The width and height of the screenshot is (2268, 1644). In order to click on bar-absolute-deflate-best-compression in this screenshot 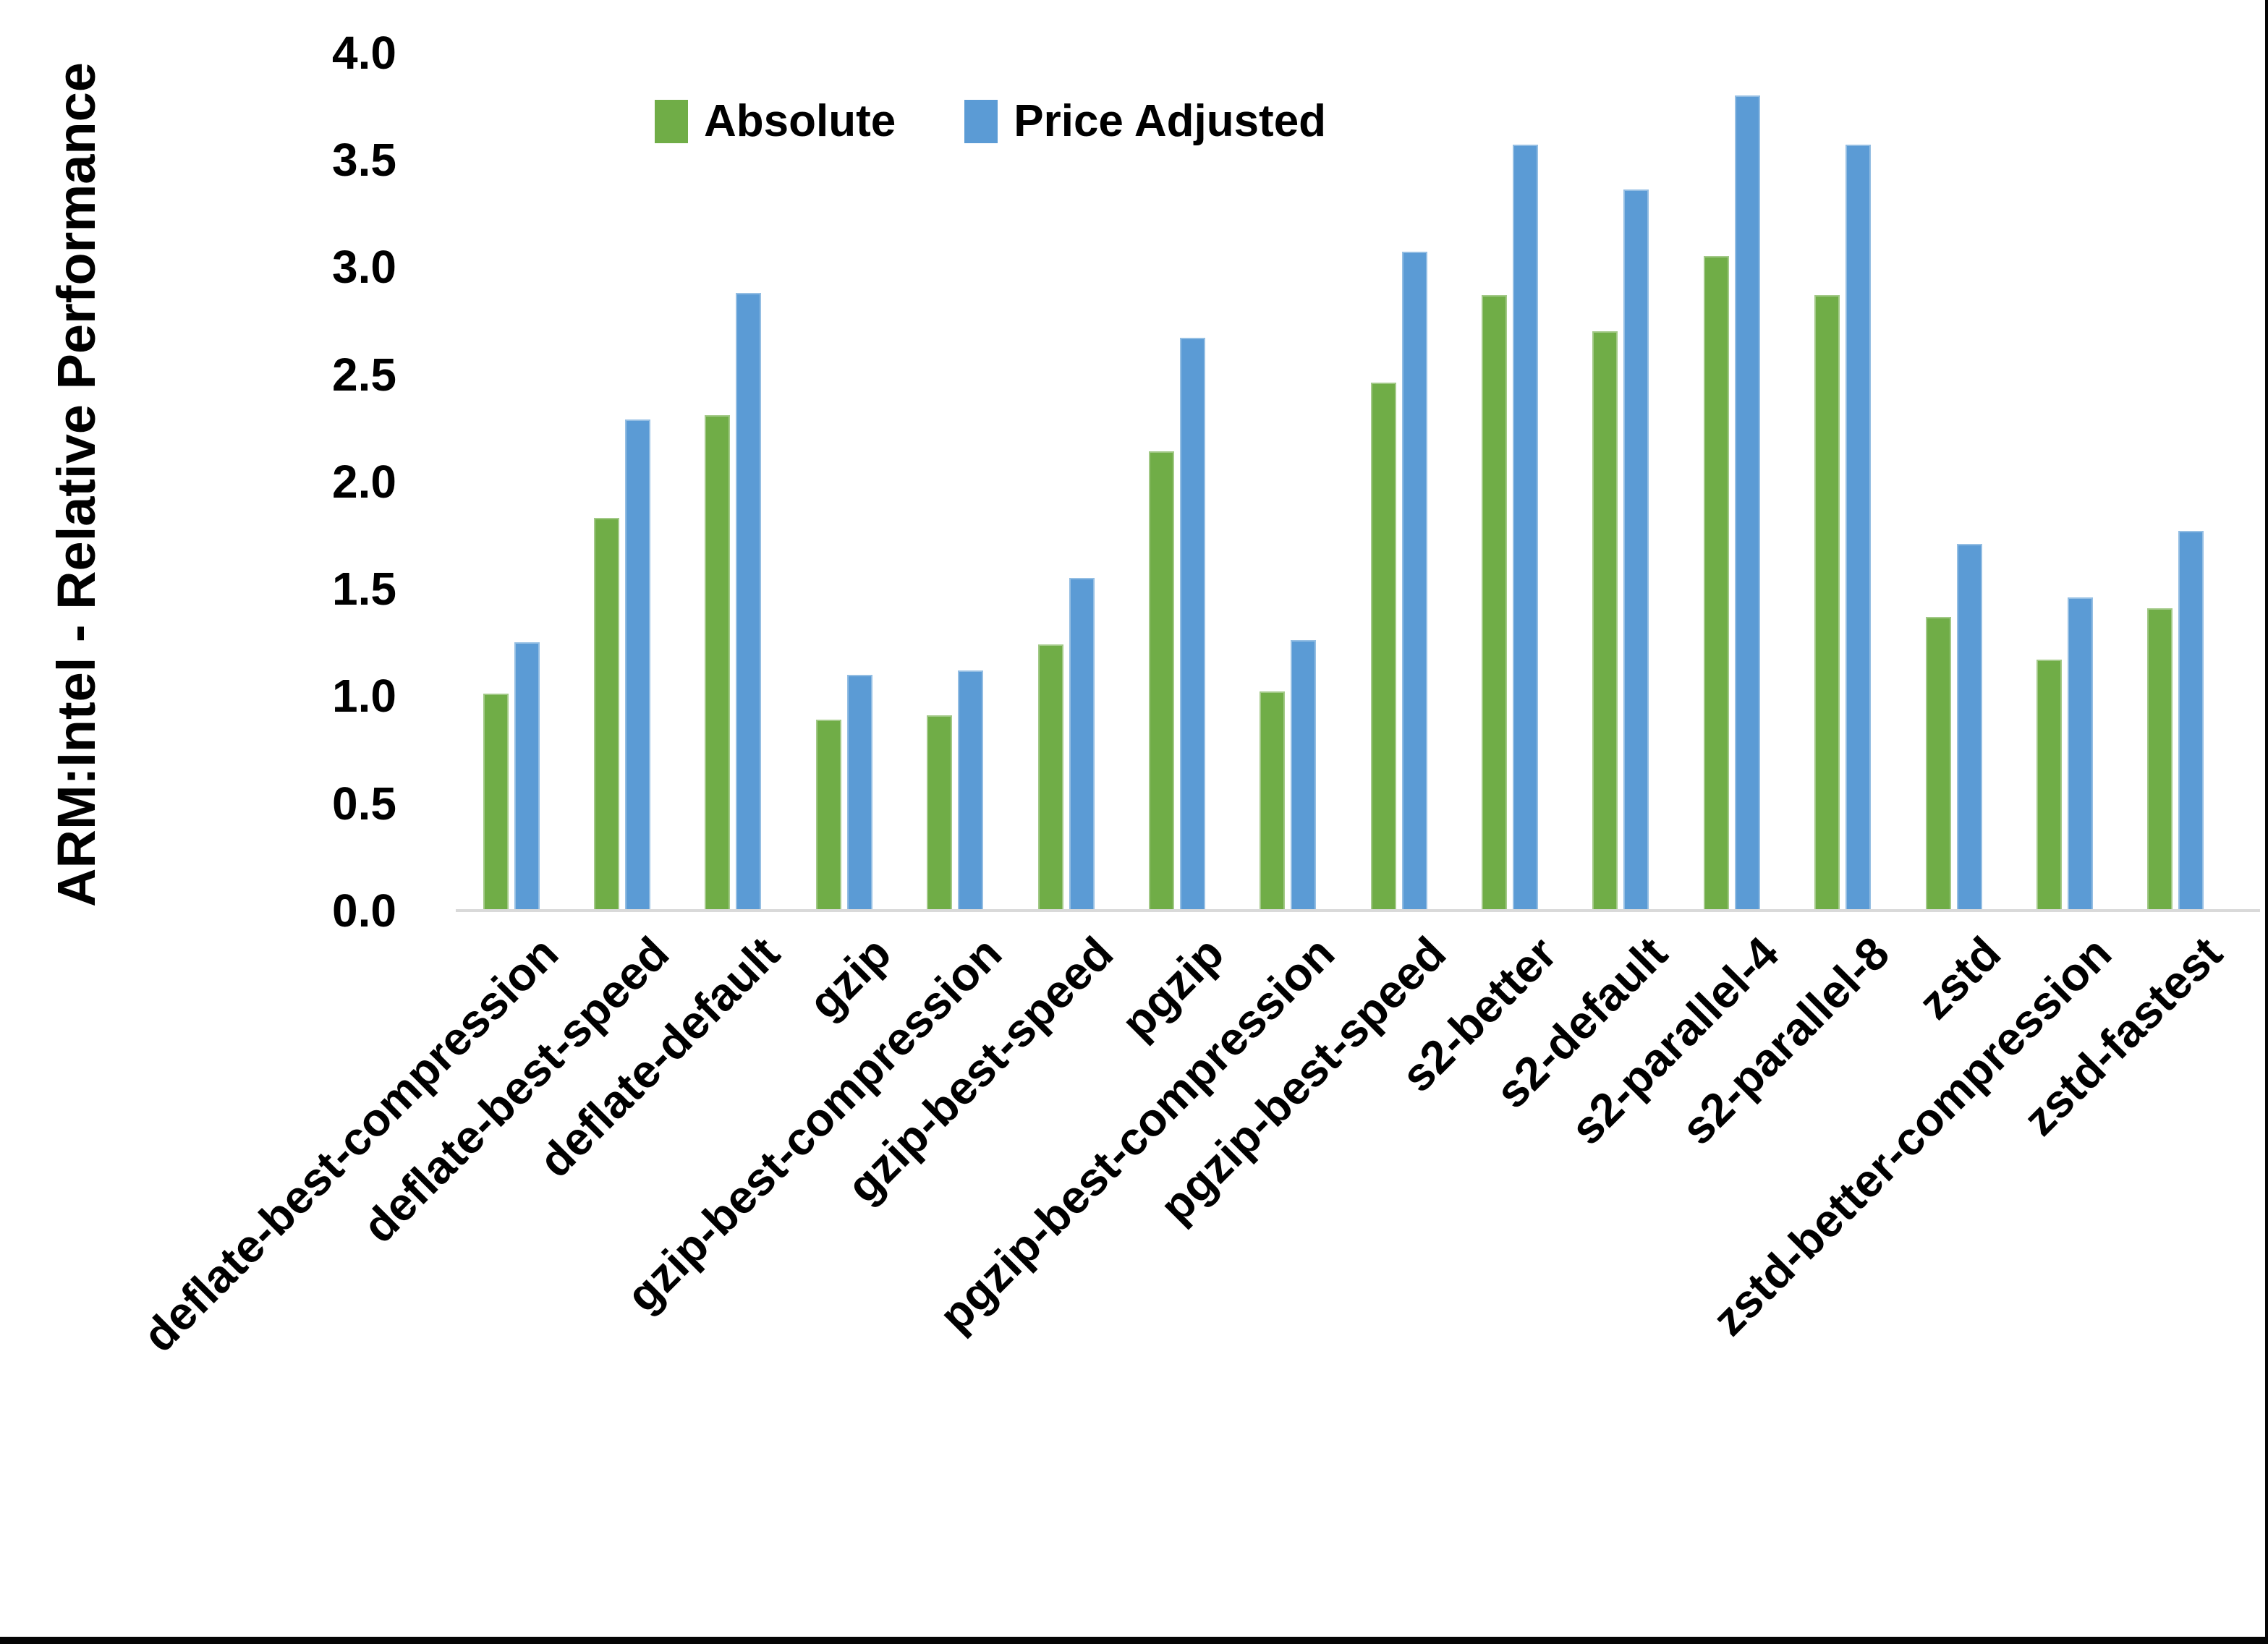, I will do `click(496, 802)`.